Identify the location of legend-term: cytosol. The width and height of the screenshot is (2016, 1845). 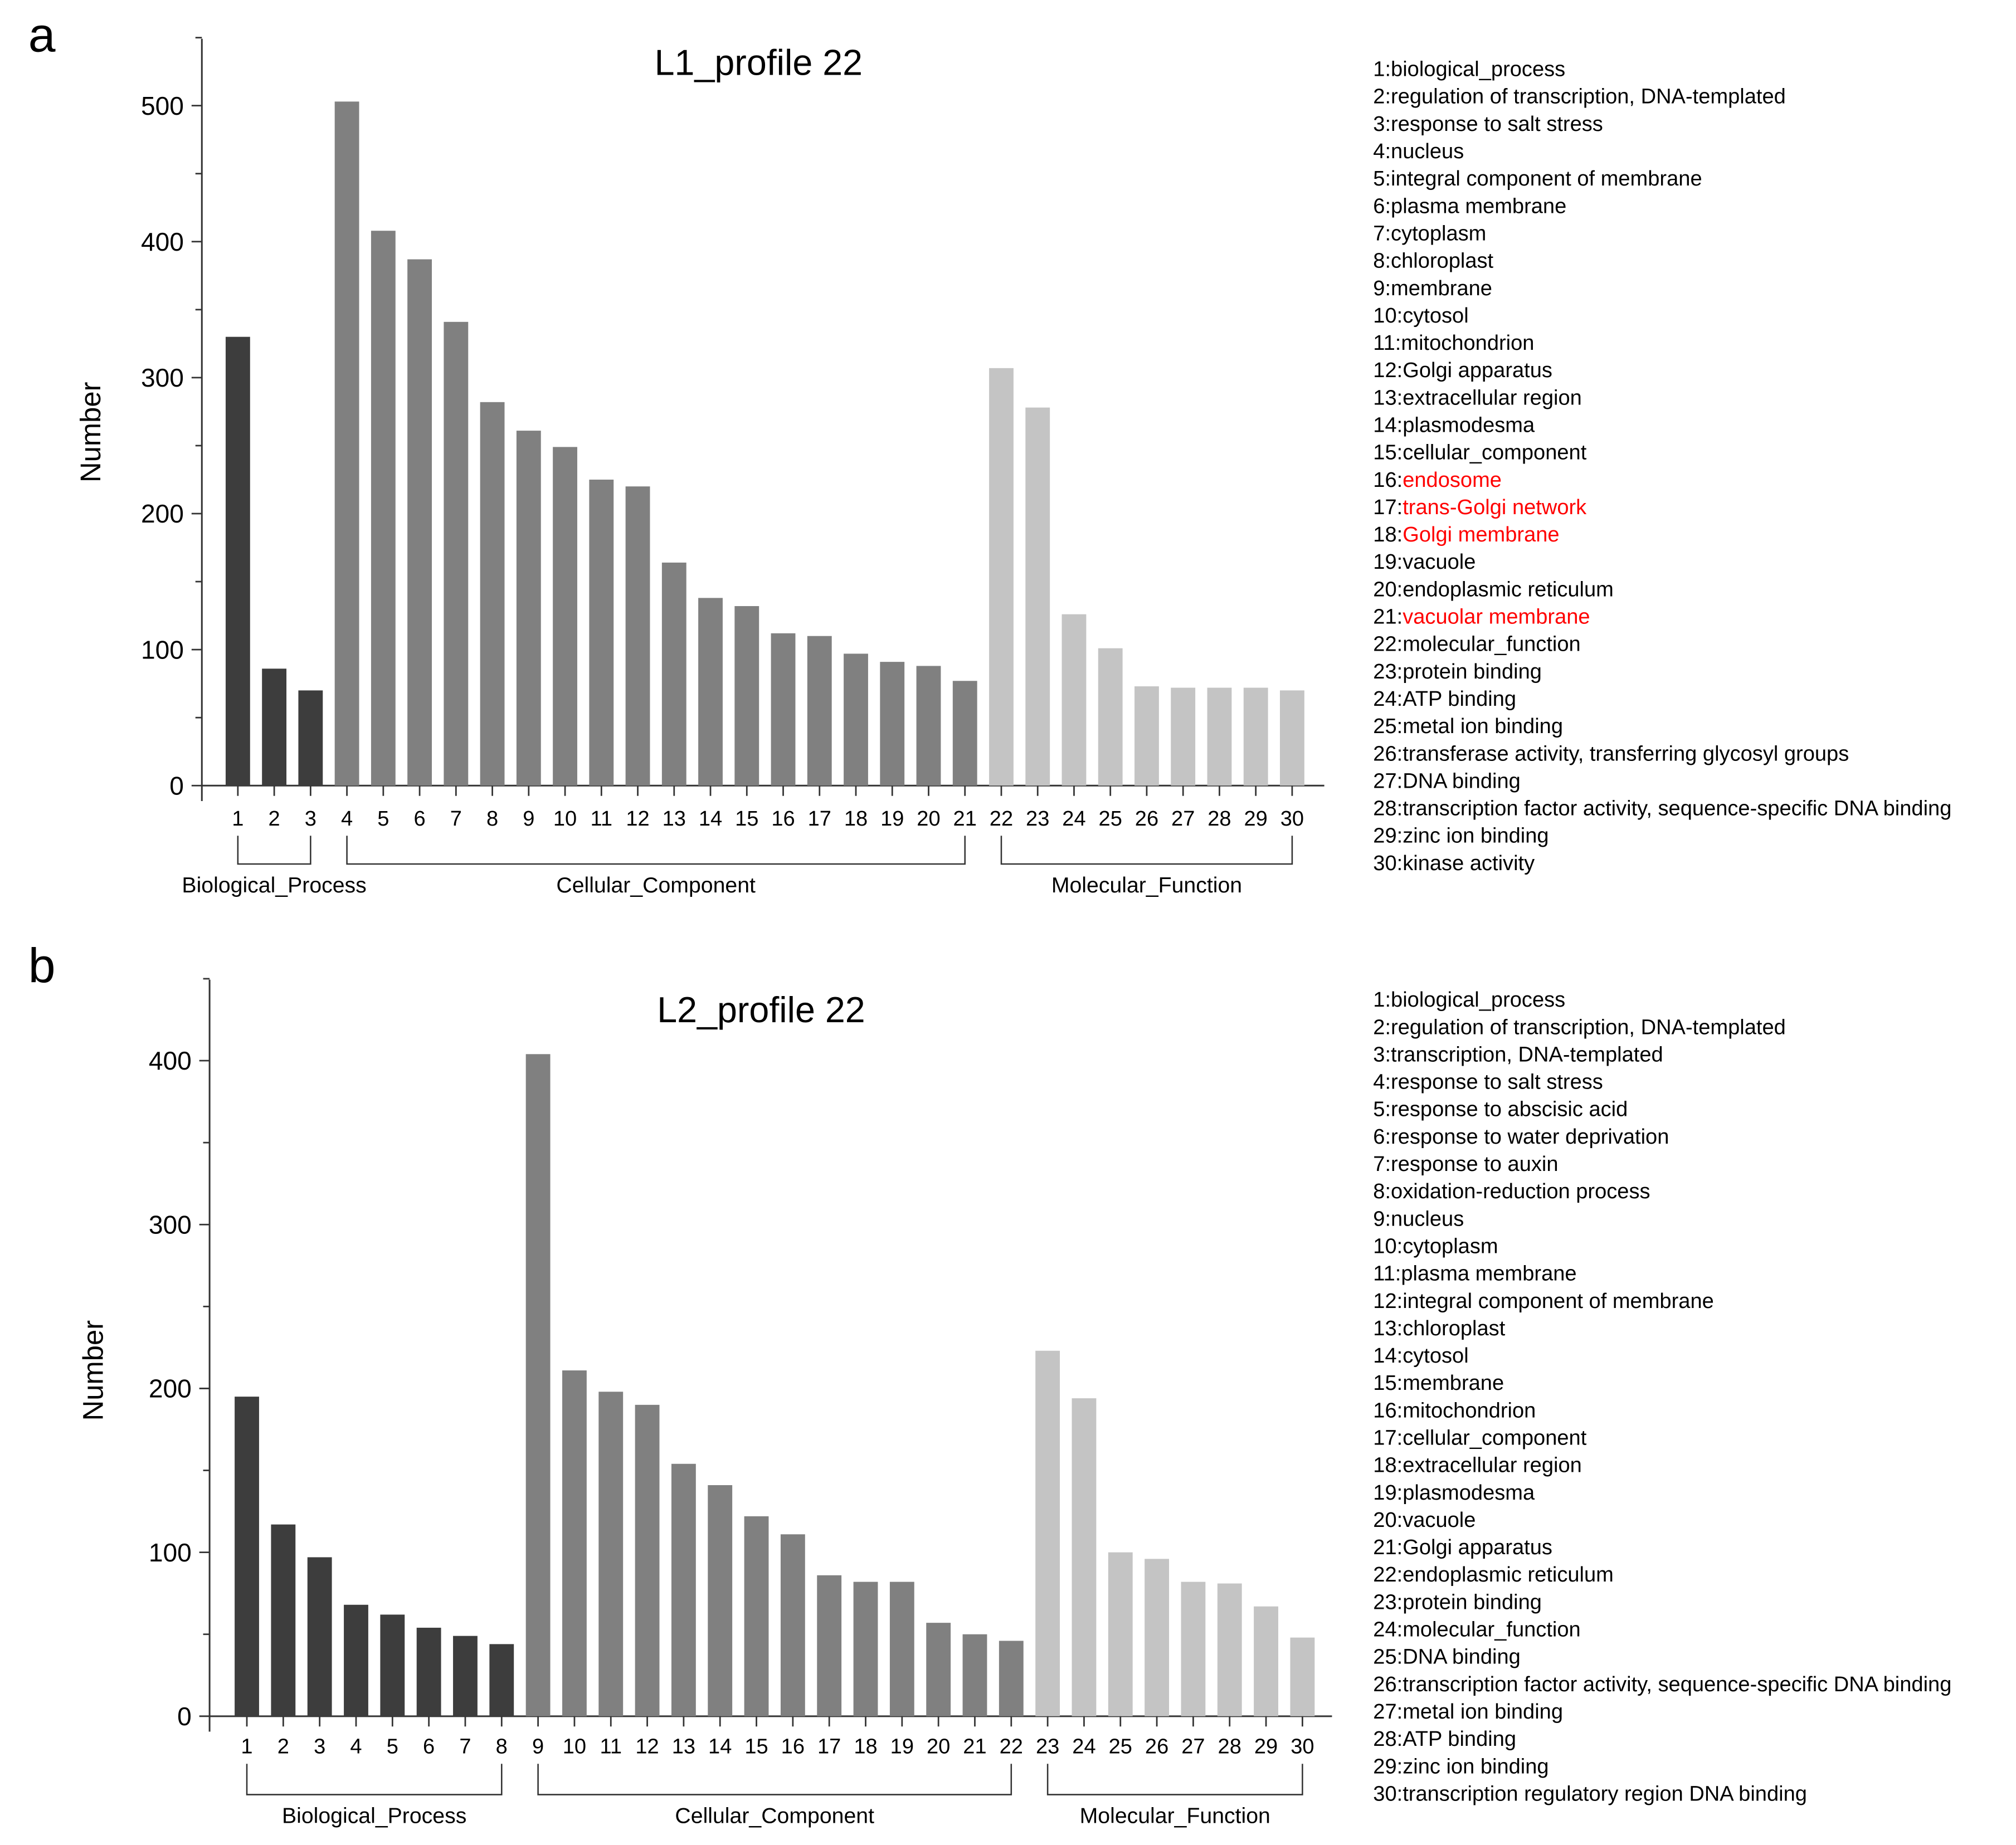
(1436, 316).